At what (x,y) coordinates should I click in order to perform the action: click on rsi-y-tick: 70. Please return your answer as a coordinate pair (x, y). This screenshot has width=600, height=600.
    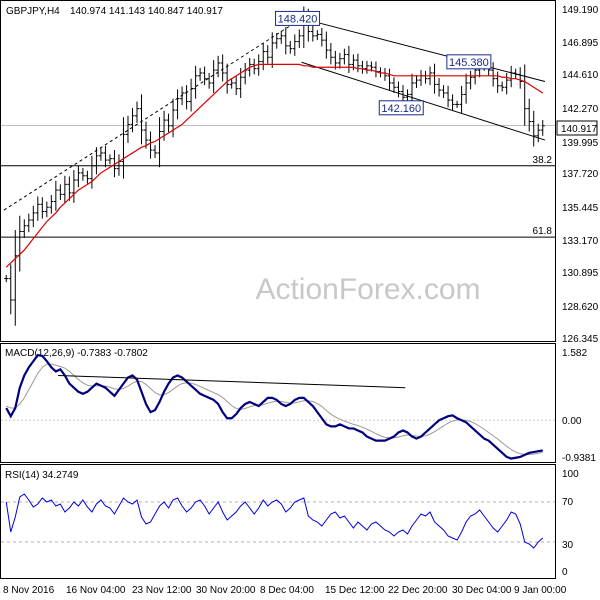
    Looking at the image, I should click on (568, 502).